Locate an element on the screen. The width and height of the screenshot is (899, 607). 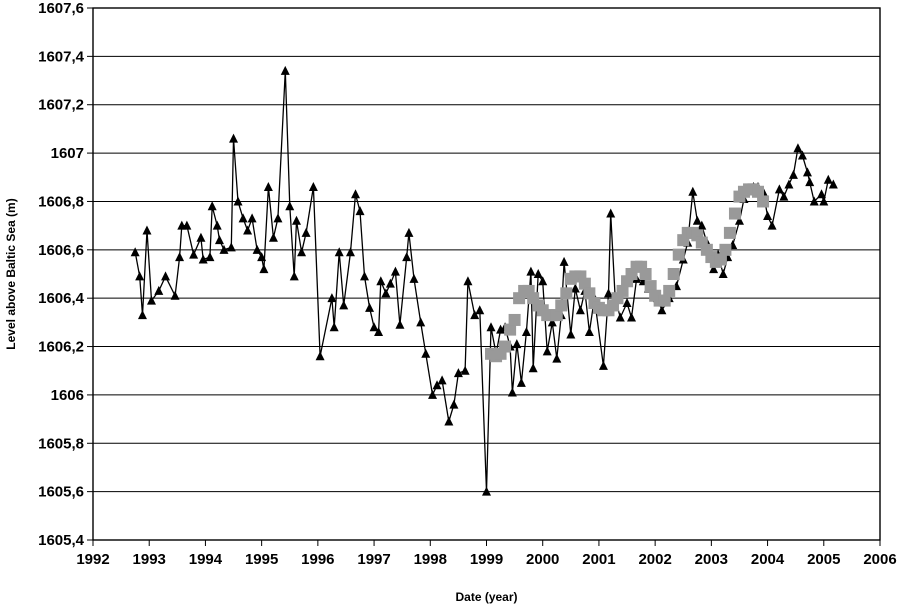
y-tick-label: 1606,6 is located at coordinates (61, 250).